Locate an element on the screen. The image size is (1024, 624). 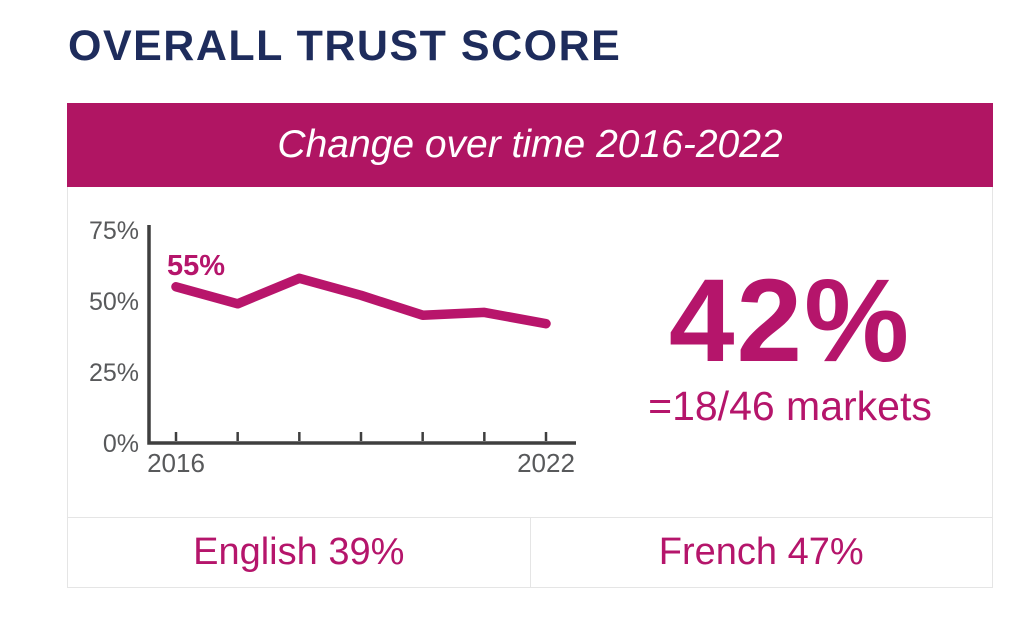
trust-score-value: 42% is located at coordinates (790, 321).